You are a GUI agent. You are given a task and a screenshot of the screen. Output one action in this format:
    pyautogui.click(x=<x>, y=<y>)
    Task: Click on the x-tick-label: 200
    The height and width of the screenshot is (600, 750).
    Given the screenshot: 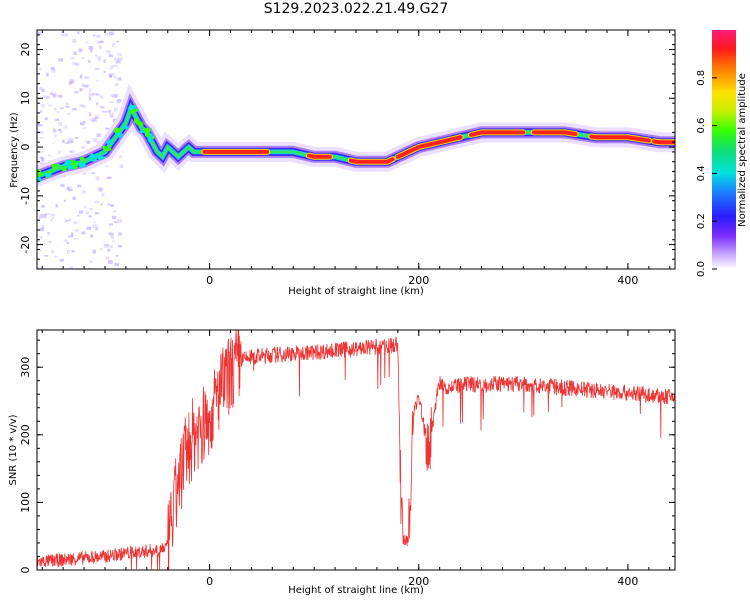 What is the action you would take?
    pyautogui.click(x=418, y=581)
    